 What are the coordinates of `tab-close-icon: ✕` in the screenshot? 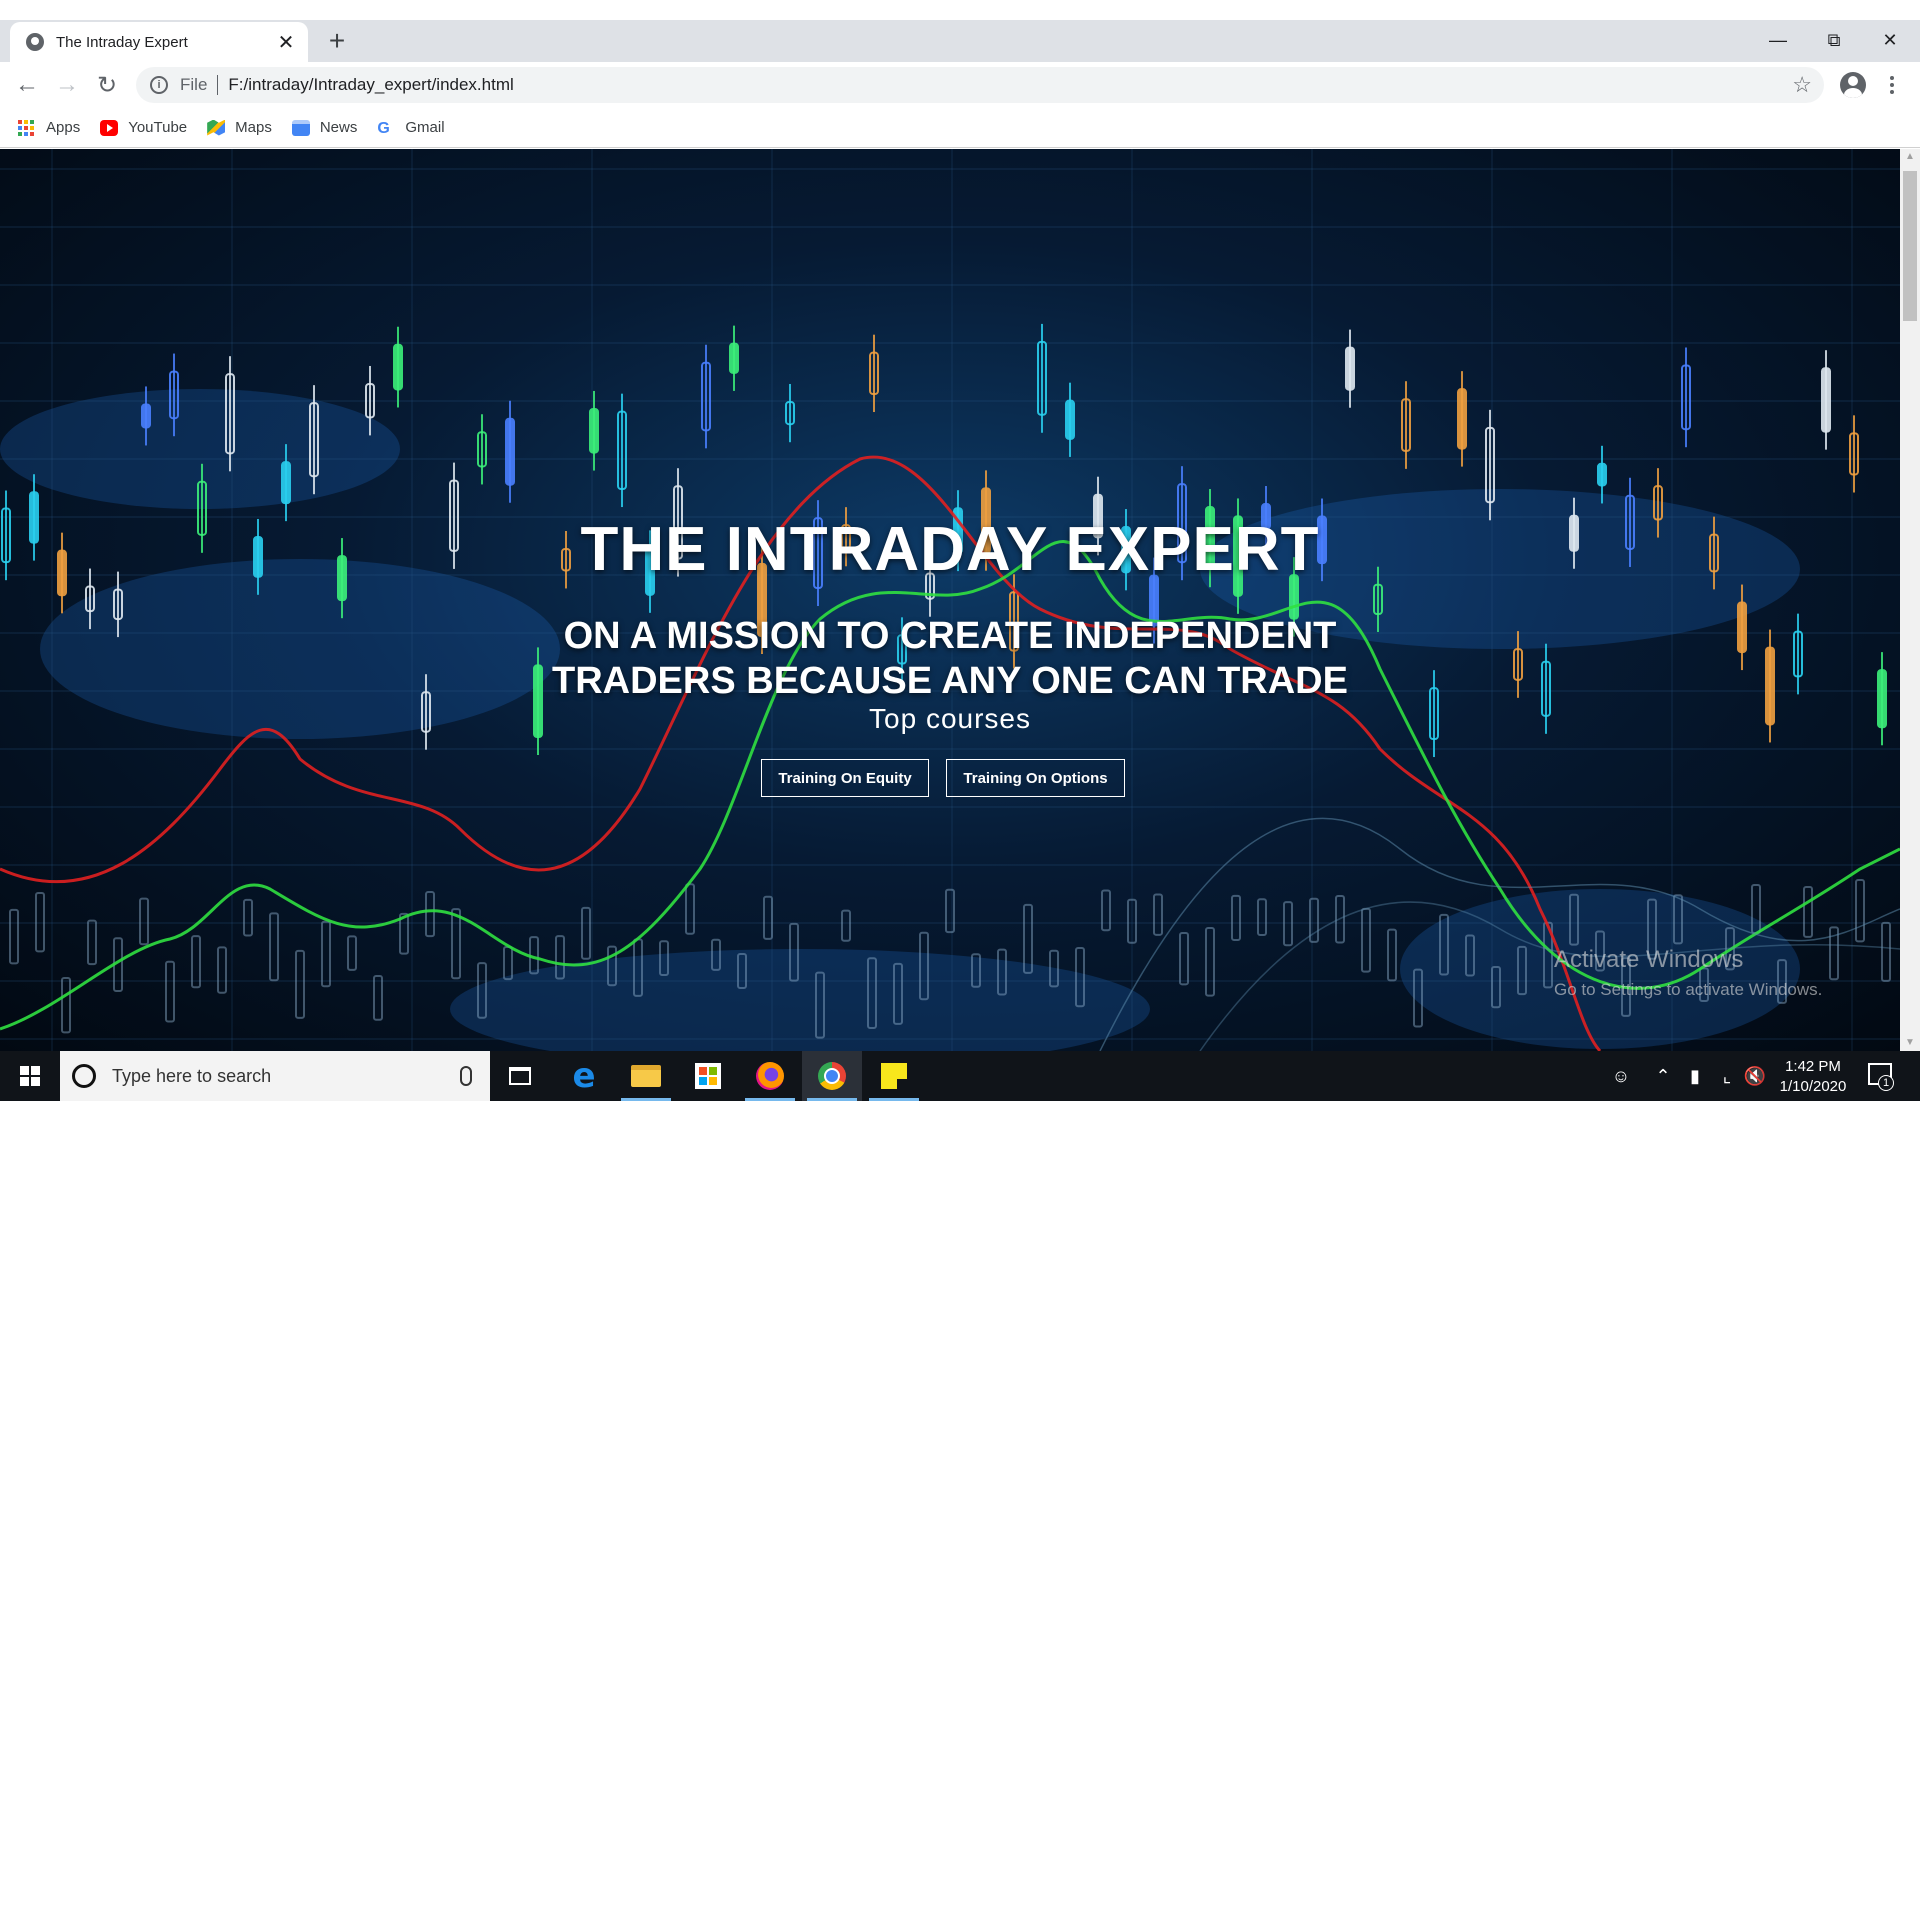 It's located at (286, 42).